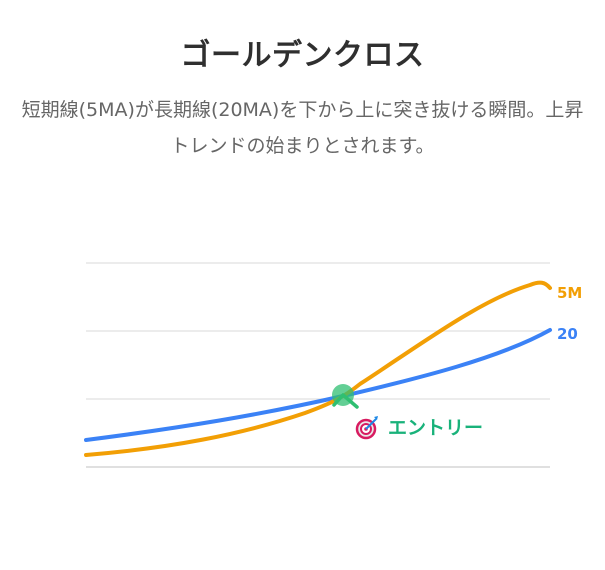 The image size is (605, 570). I want to click on entry-label: エントリー, so click(435, 428).